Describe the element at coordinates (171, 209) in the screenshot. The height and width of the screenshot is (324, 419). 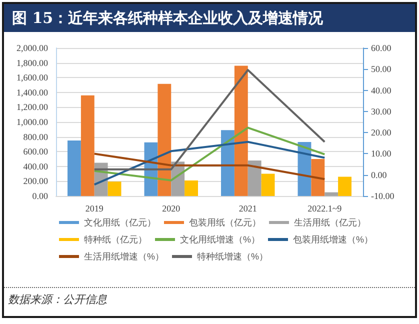
I see `x-tick-label: 2020` at that location.